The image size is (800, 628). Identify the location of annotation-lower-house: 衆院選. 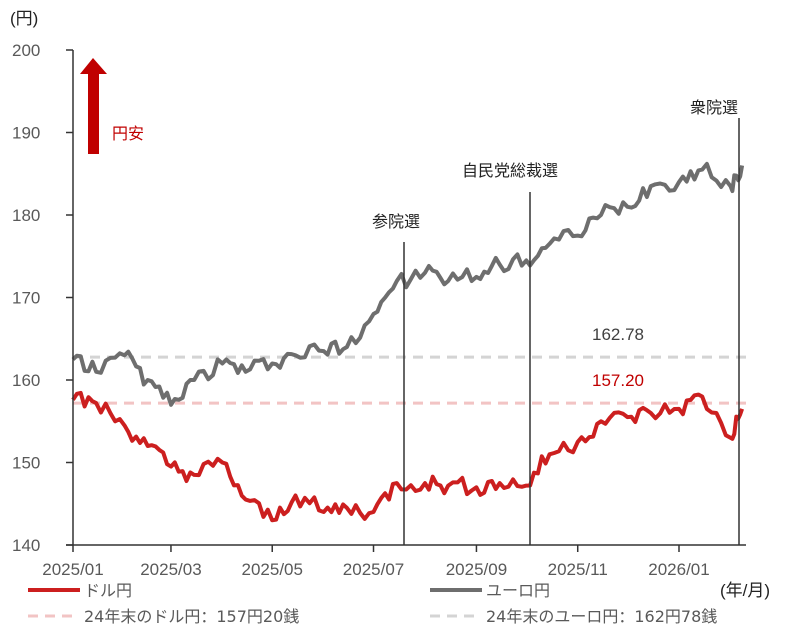
(714, 107).